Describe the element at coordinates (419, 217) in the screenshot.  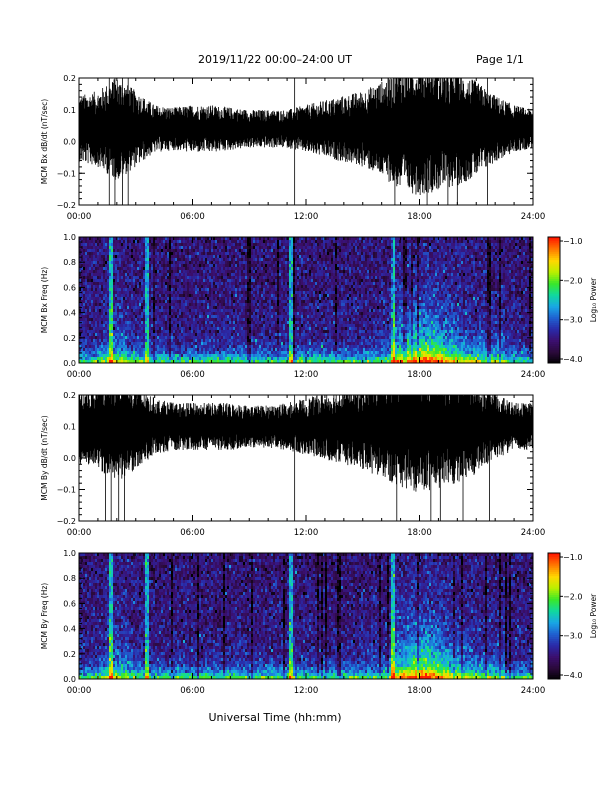
I see `bx-timeseries-xtick-label: 18:00` at that location.